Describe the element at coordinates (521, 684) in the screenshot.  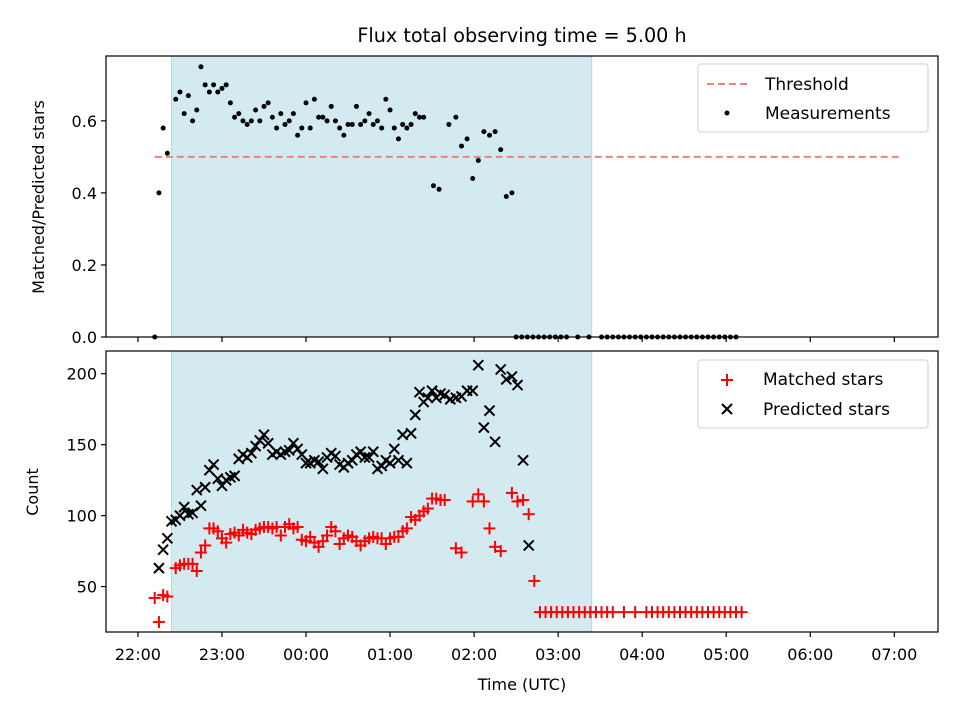
I see `x-axis-label: Time (UTC)` at that location.